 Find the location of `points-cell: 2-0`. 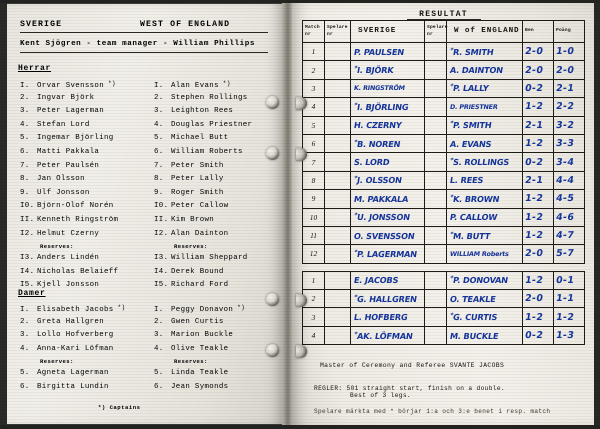

points-cell: 2-0 is located at coordinates (569, 70).